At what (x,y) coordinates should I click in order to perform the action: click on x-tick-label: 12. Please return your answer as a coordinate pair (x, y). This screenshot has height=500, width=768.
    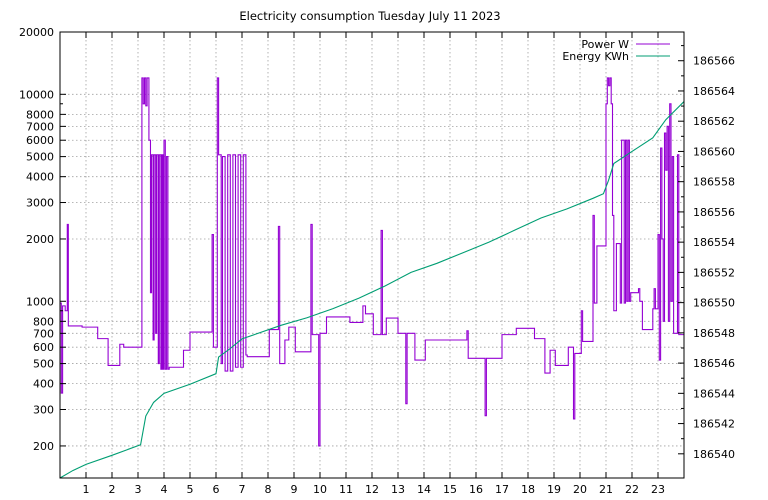
    Looking at the image, I should click on (372, 489).